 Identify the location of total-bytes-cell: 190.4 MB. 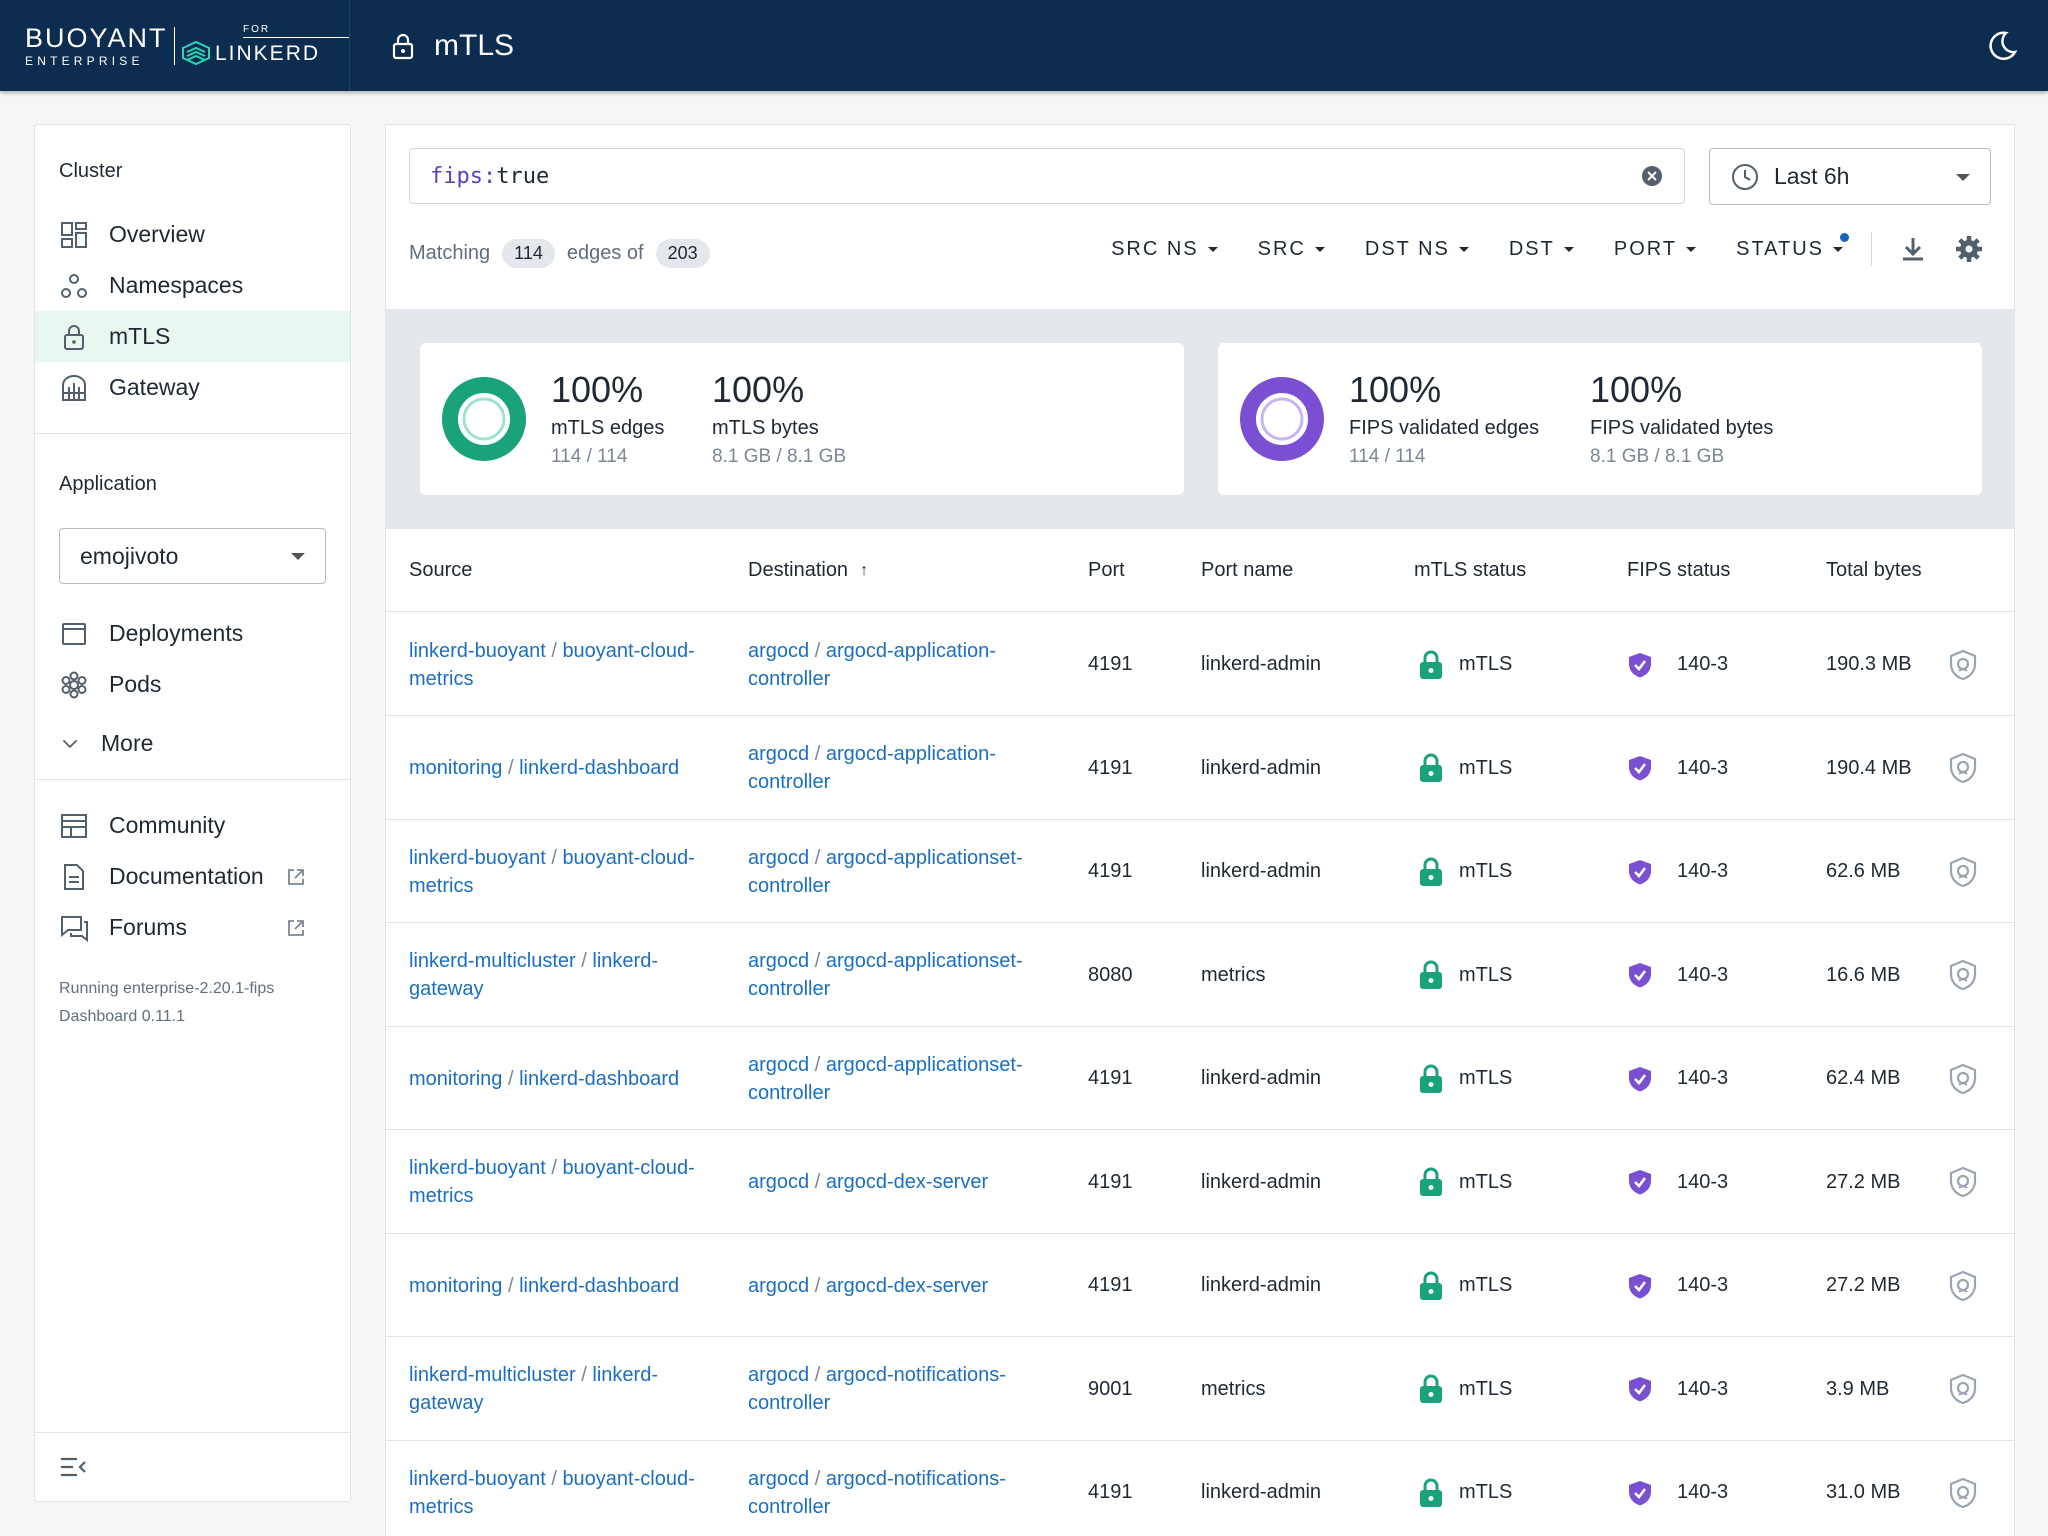
(1869, 767).